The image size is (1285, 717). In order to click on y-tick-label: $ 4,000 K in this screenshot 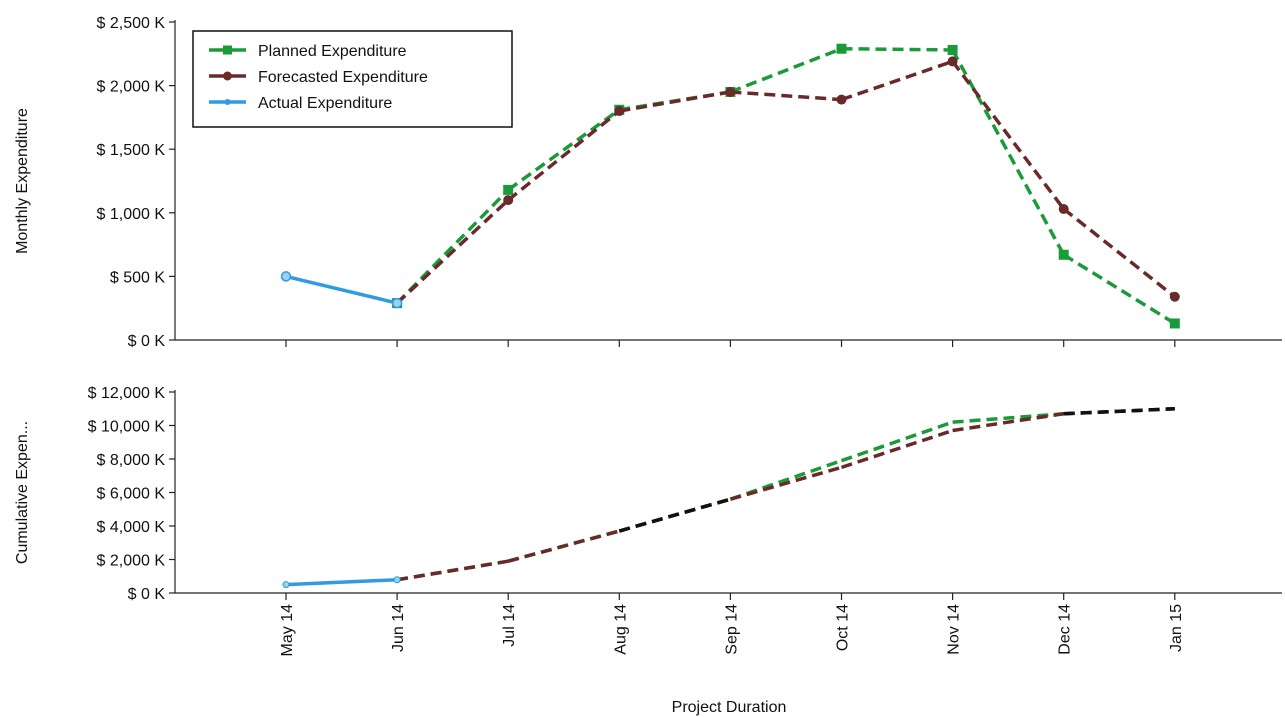, I will do `click(131, 527)`.